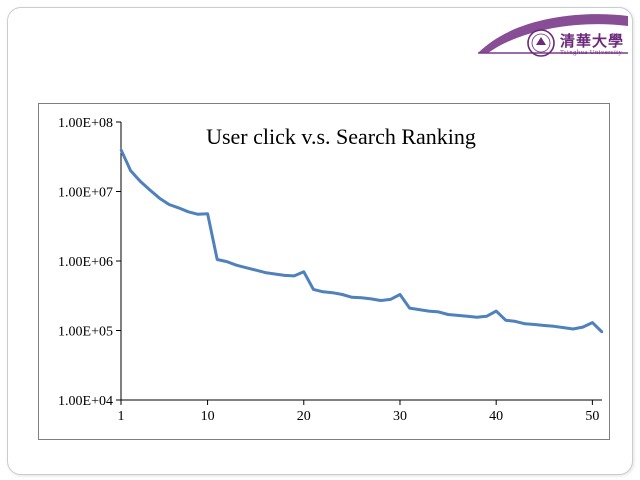 The height and width of the screenshot is (480, 640). What do you see at coordinates (85, 262) in the screenshot?
I see `y-tick-label: 1.00E+06` at bounding box center [85, 262].